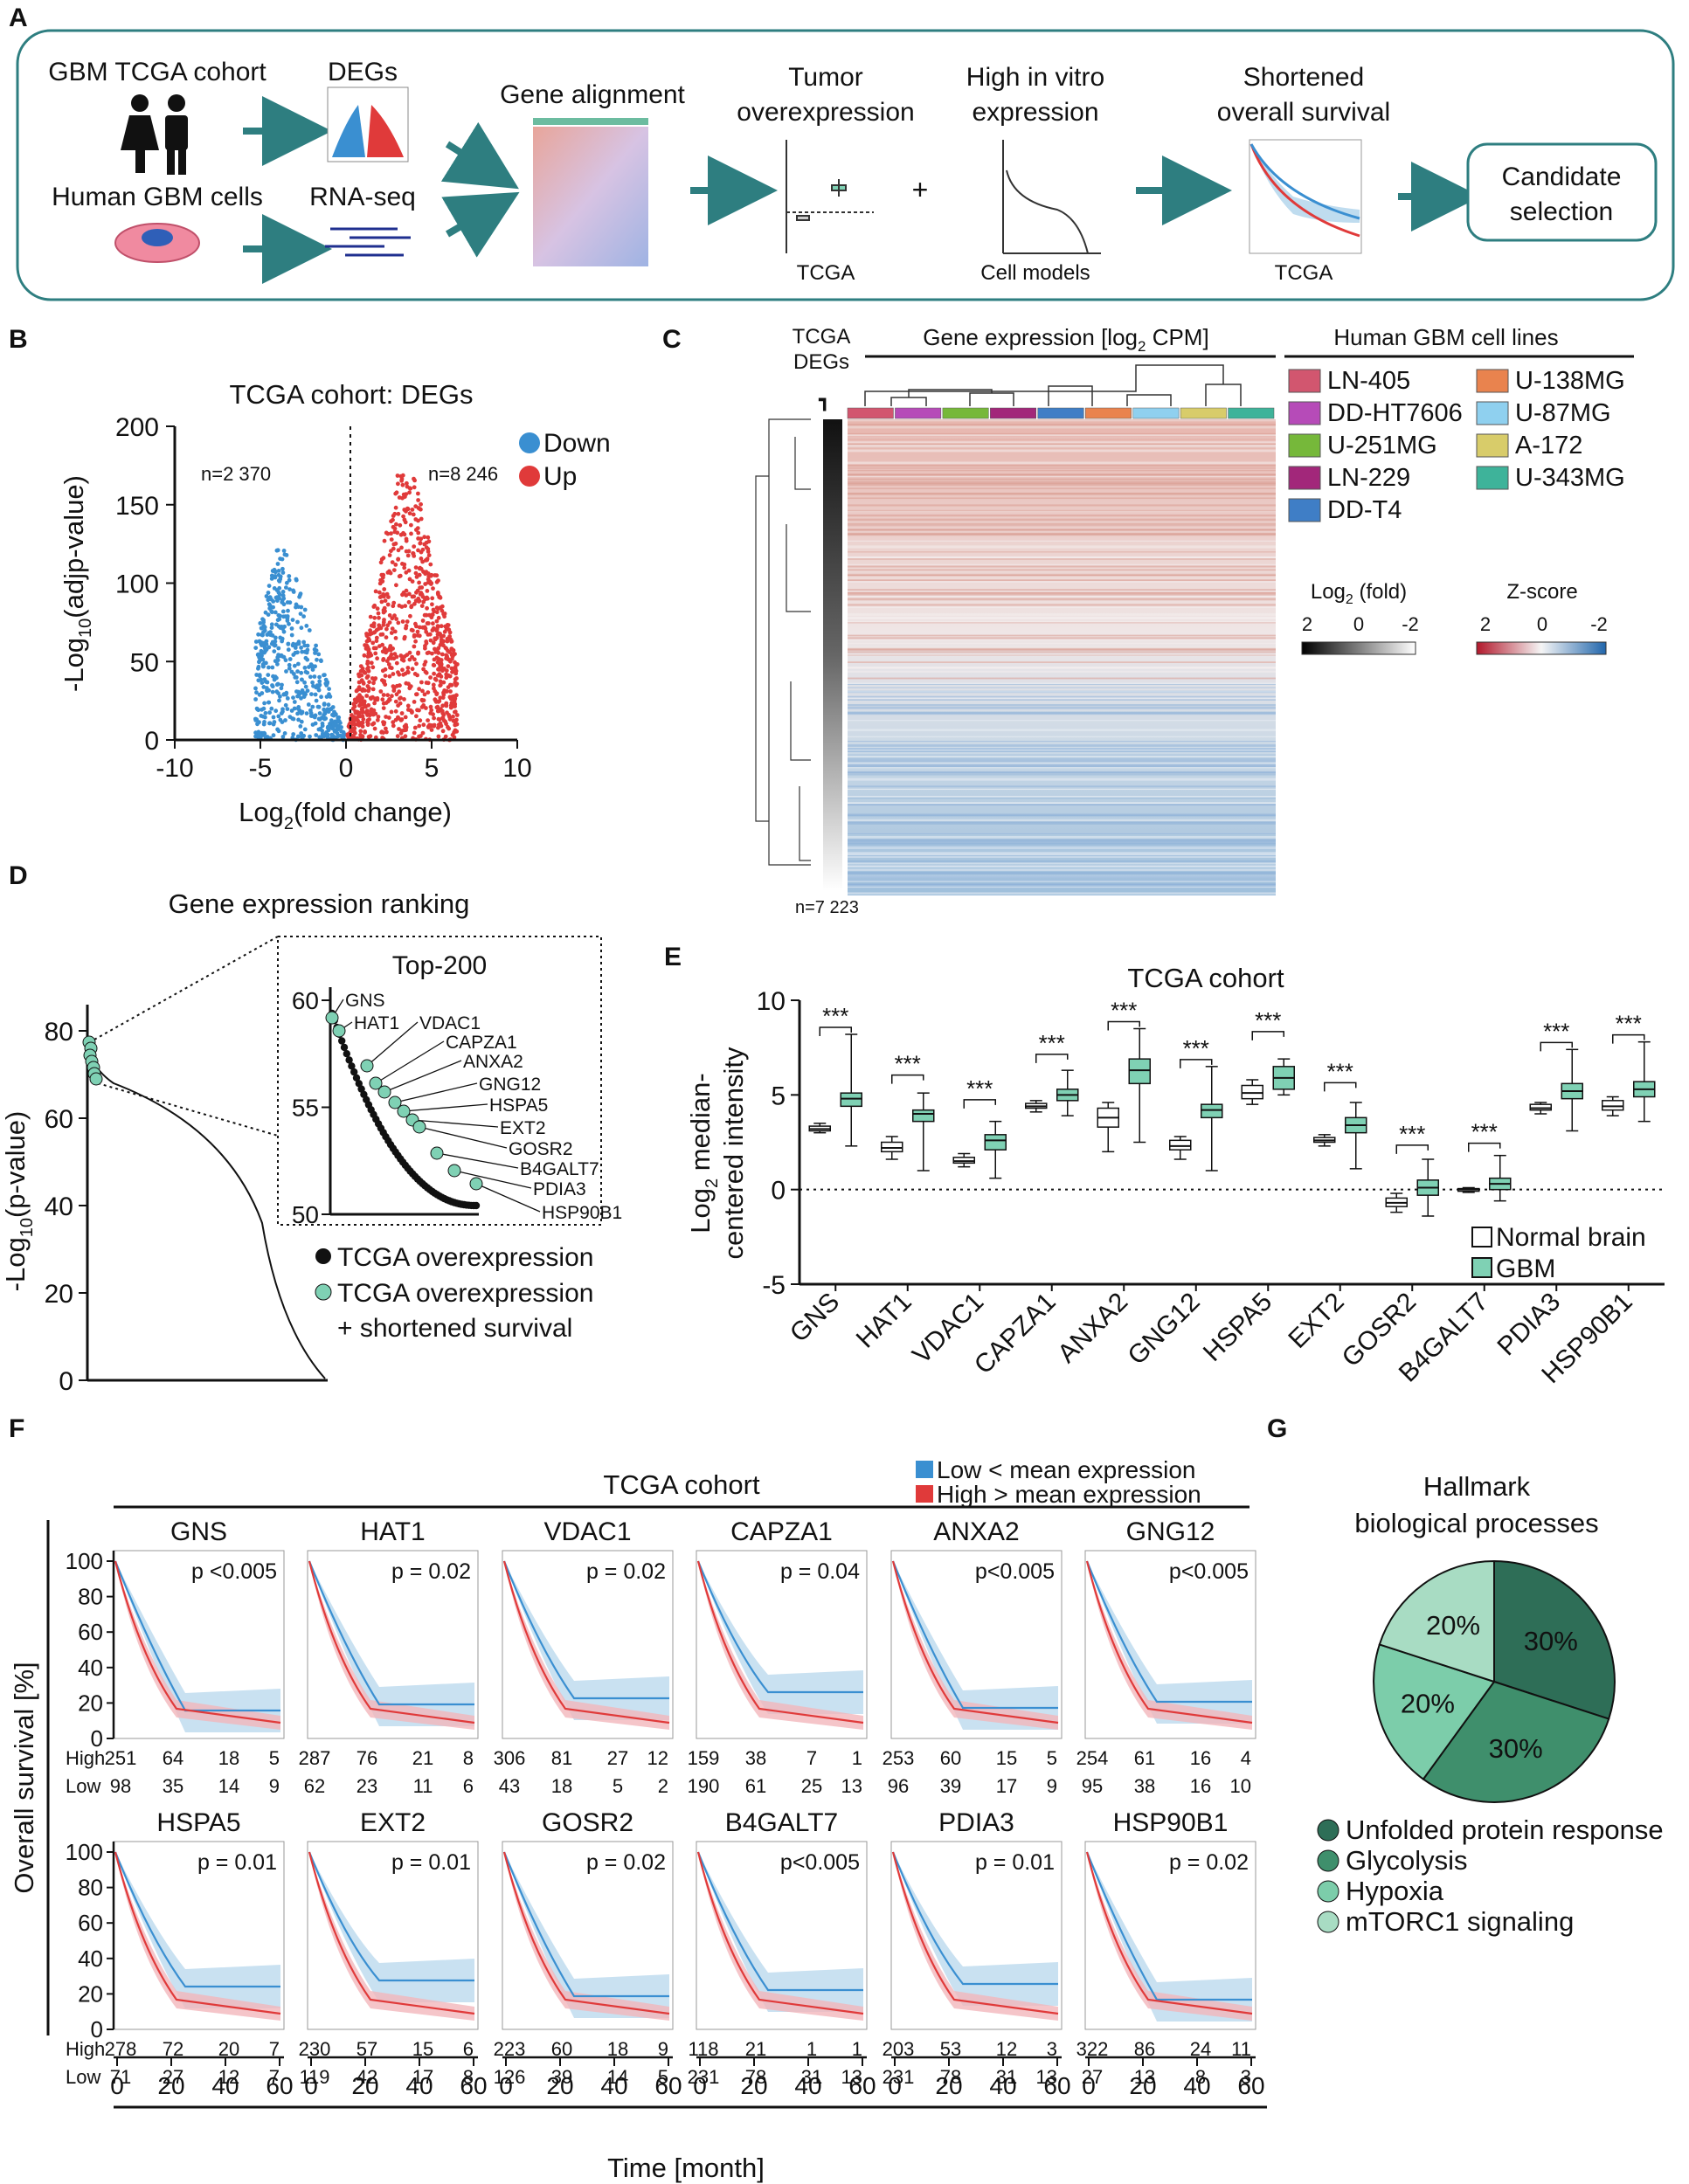 This screenshot has height=2184, width=1689. What do you see at coordinates (585, 1924) in the screenshot?
I see `low-curve` at bounding box center [585, 1924].